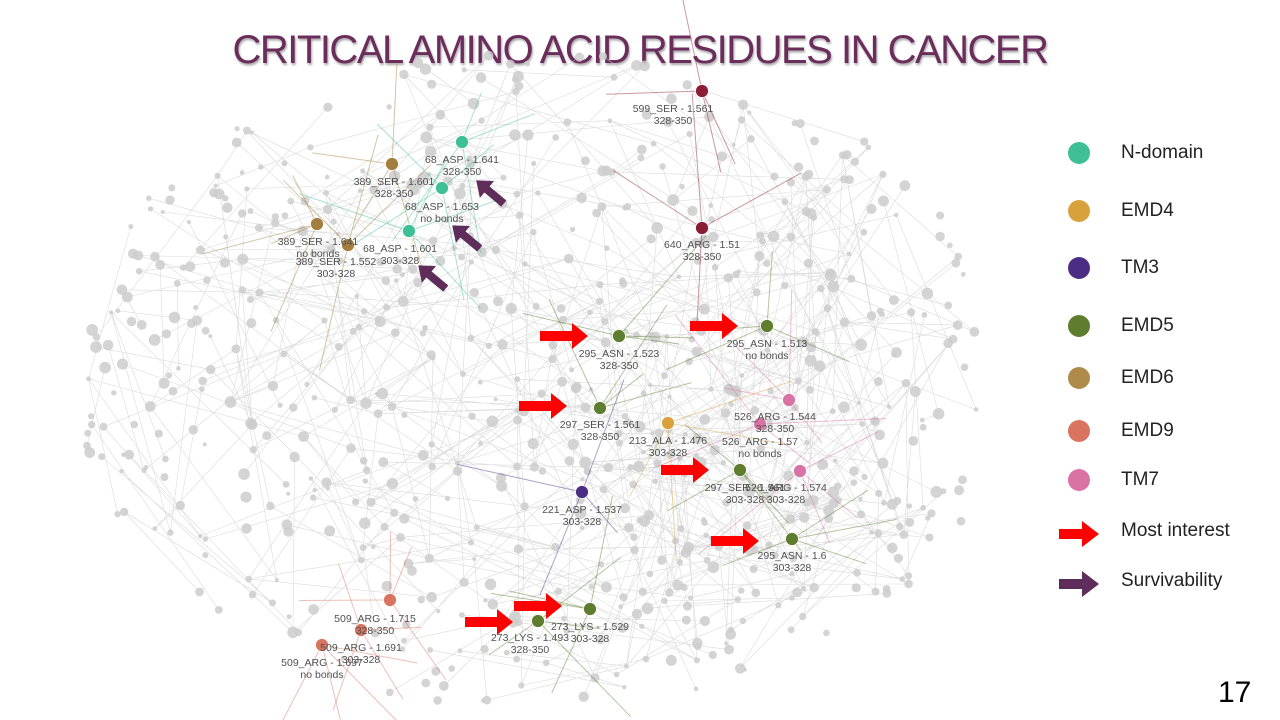 The image size is (1280, 720). What do you see at coordinates (336, 262) in the screenshot?
I see `residue-label: 389_SER - 1.552` at bounding box center [336, 262].